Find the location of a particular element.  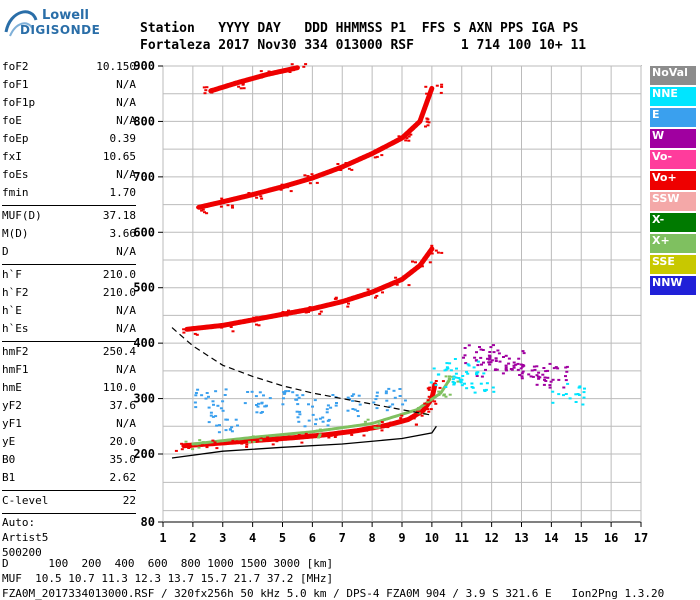

param-value: N/A is located at coordinates (126, 310).